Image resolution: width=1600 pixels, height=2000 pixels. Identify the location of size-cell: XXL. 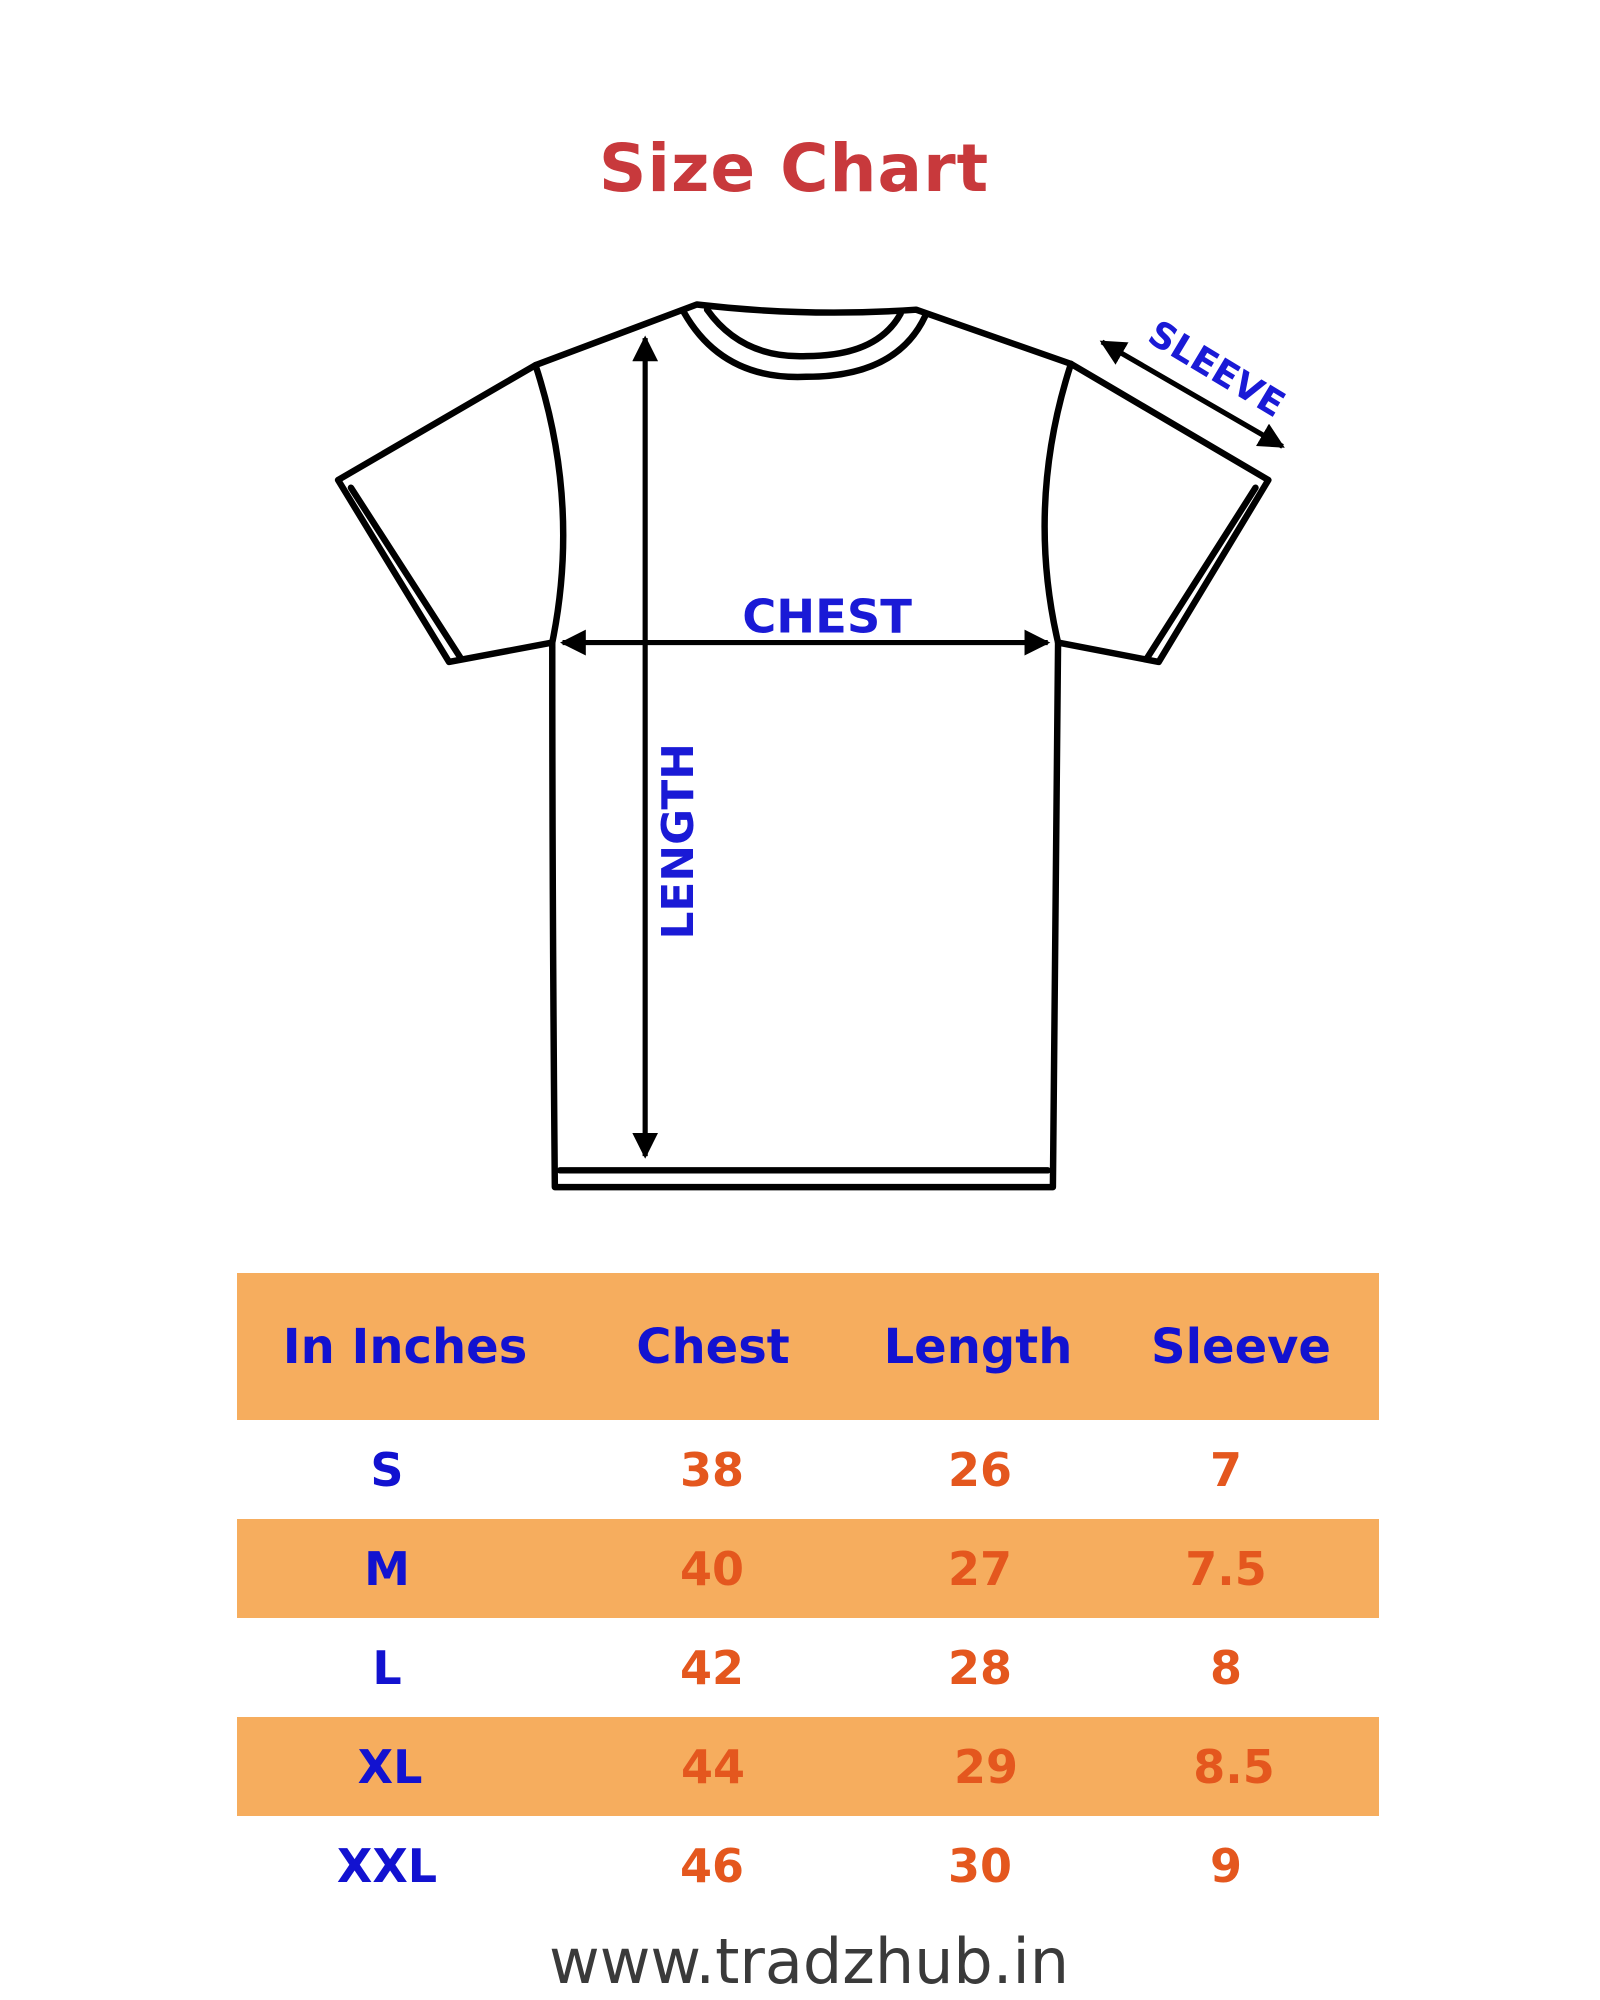
(387, 1865).